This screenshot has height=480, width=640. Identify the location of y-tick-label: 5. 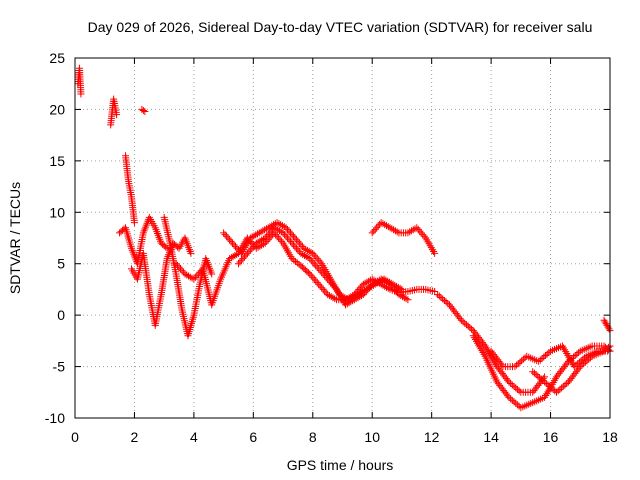
(61, 264).